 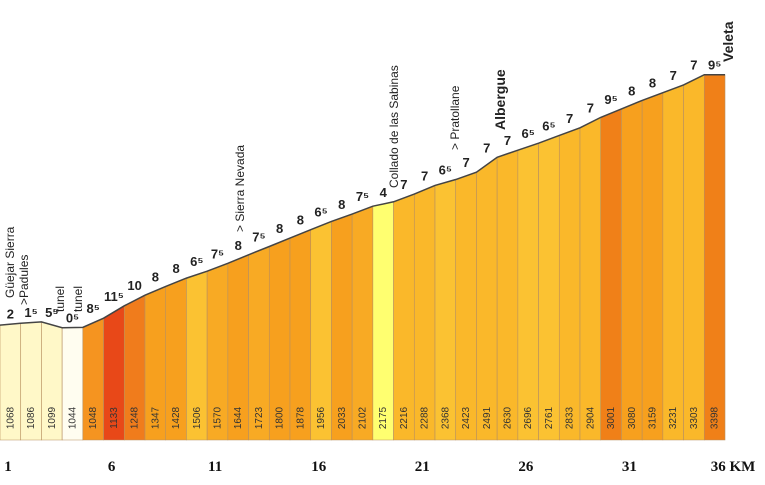 What do you see at coordinates (10, 313) in the screenshot?
I see `grade-label: 2` at bounding box center [10, 313].